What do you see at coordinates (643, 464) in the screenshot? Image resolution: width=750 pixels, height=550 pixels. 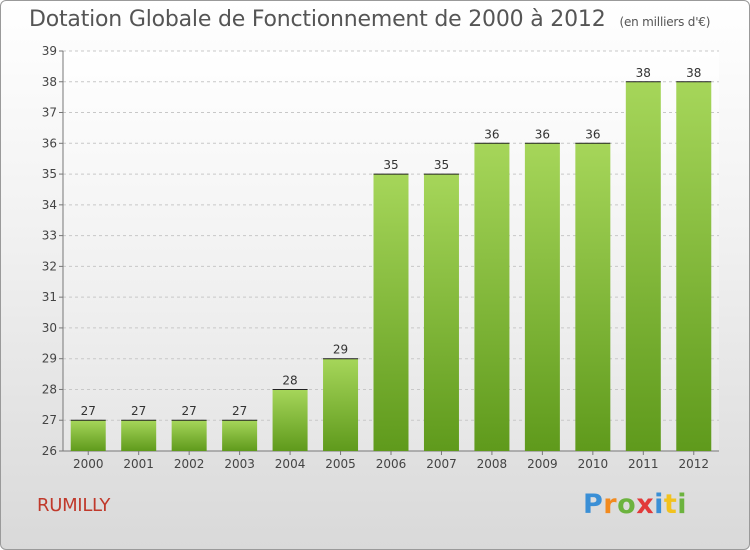 I see `x-tick-label: 2011` at bounding box center [643, 464].